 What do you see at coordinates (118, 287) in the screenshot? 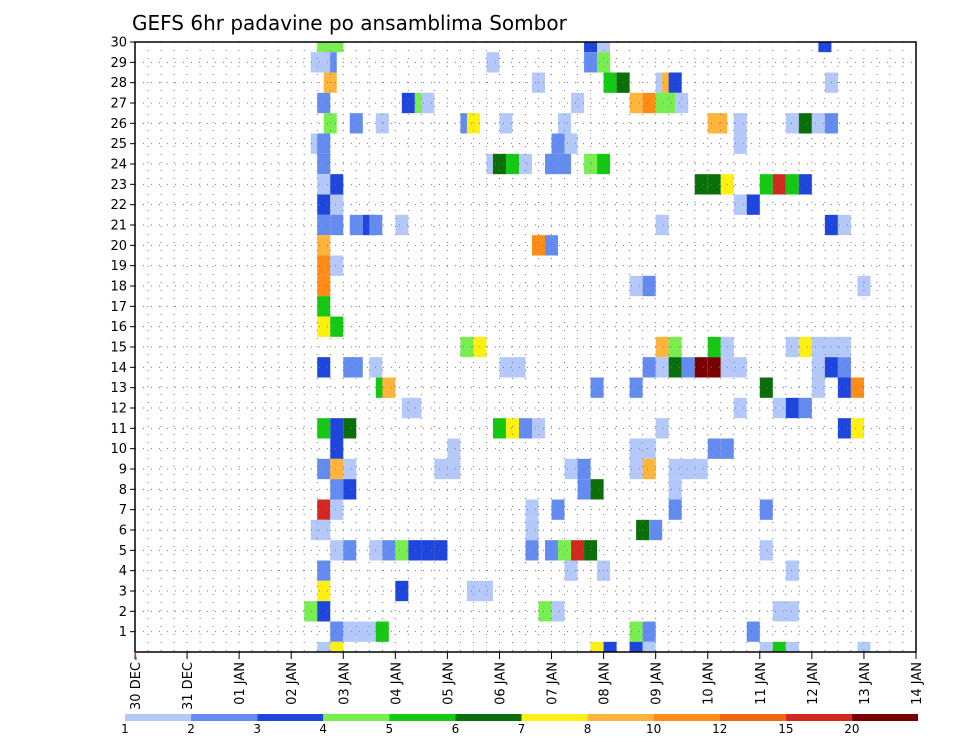
I see `y-tick-label: 18` at bounding box center [118, 287].